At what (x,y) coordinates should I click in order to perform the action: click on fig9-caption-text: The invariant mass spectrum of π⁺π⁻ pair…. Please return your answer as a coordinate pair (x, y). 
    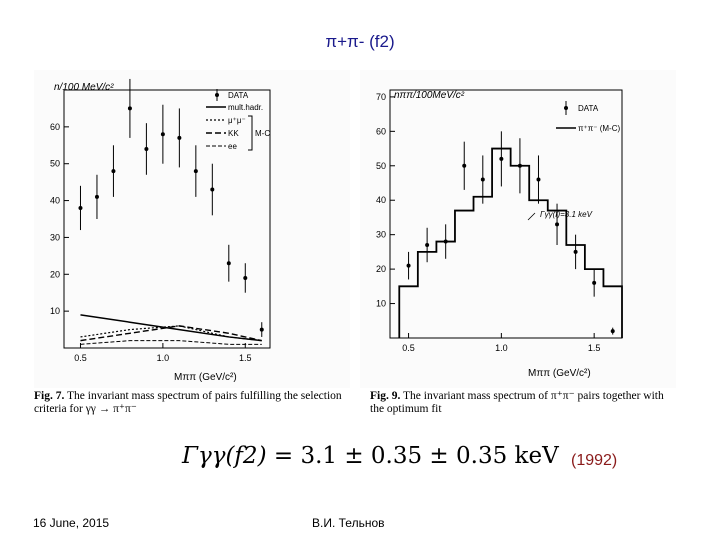
    Looking at the image, I should click on (517, 402).